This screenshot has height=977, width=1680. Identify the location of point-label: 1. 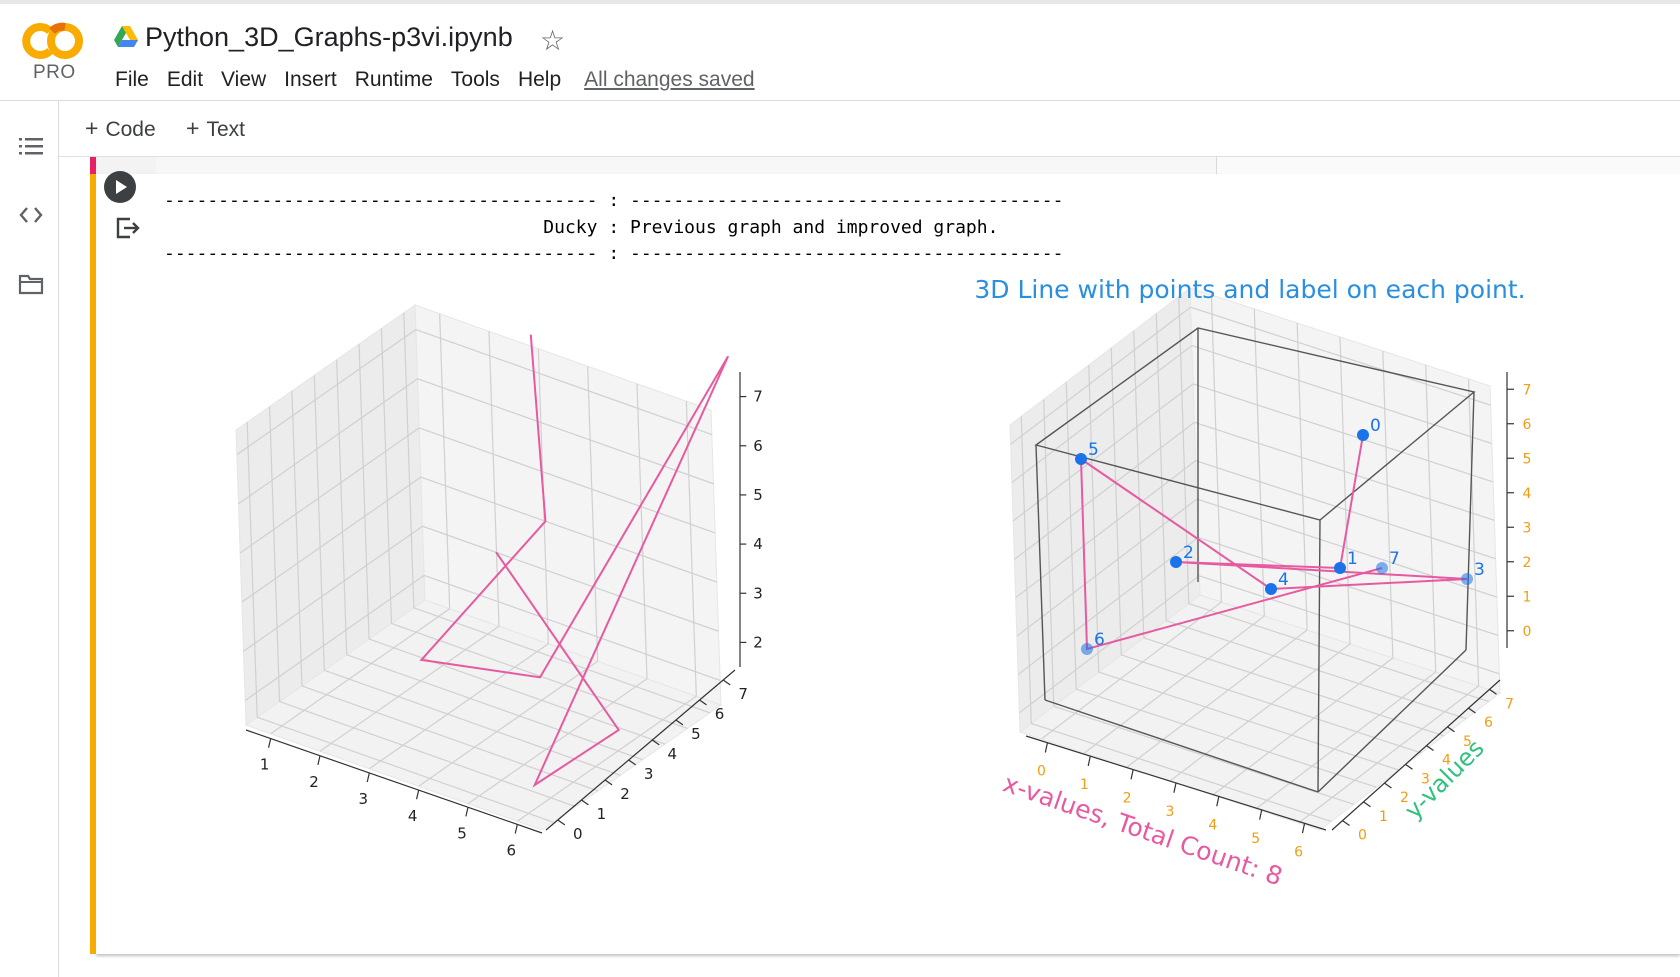
(1352, 559).